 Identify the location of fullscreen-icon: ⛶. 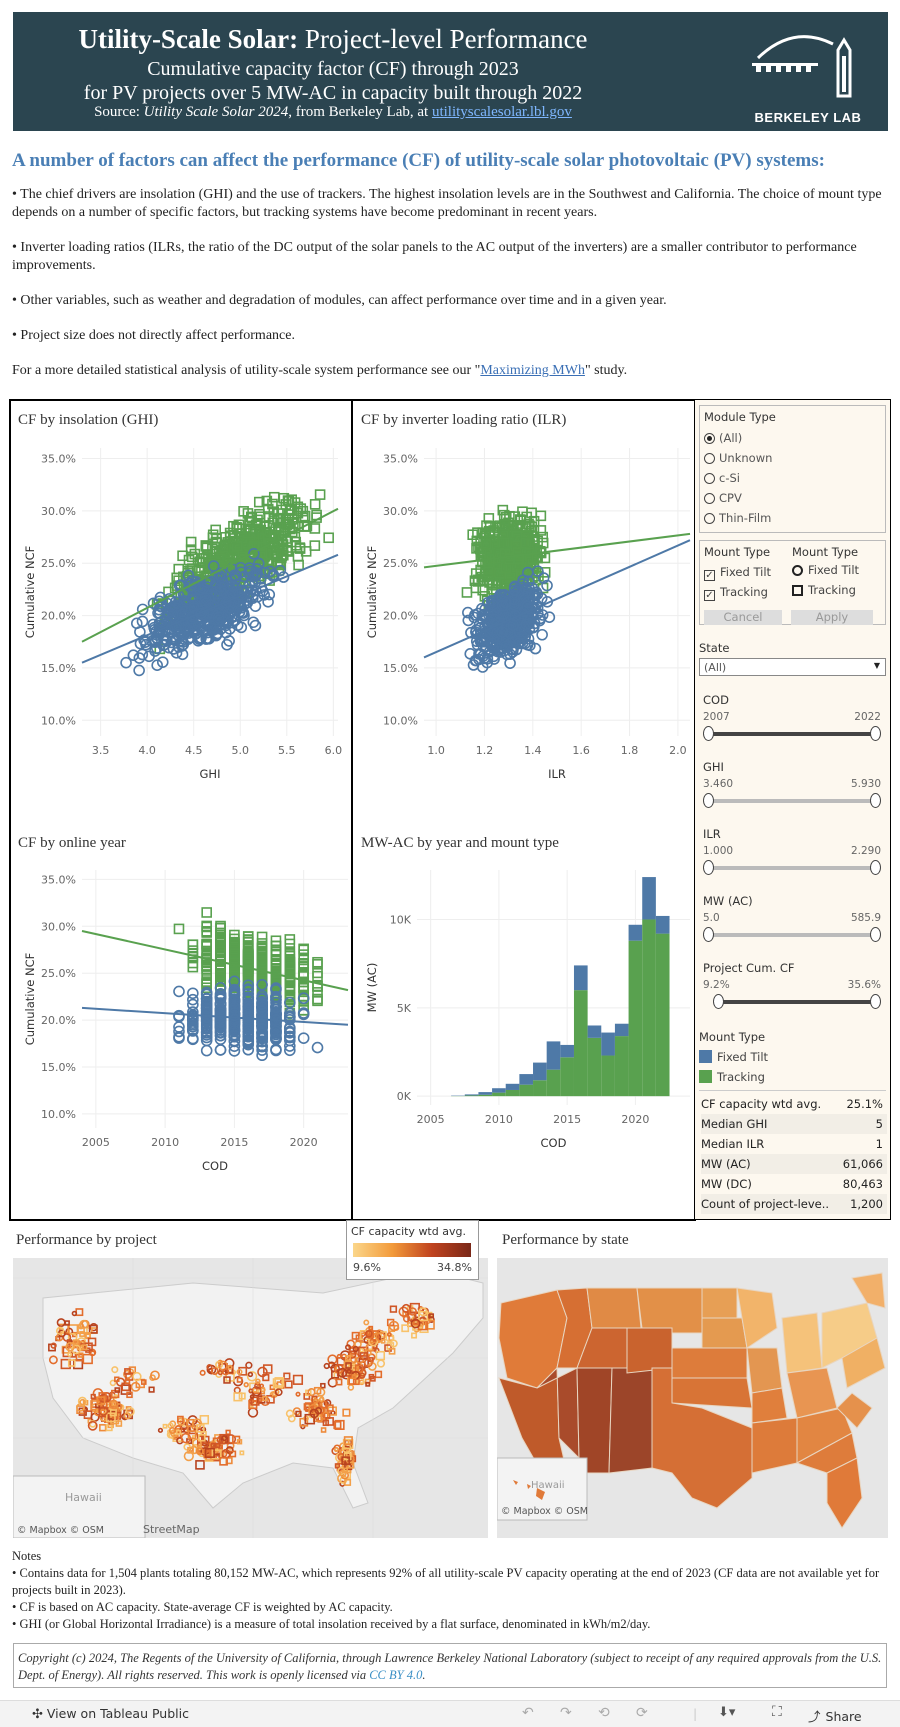
(777, 1712).